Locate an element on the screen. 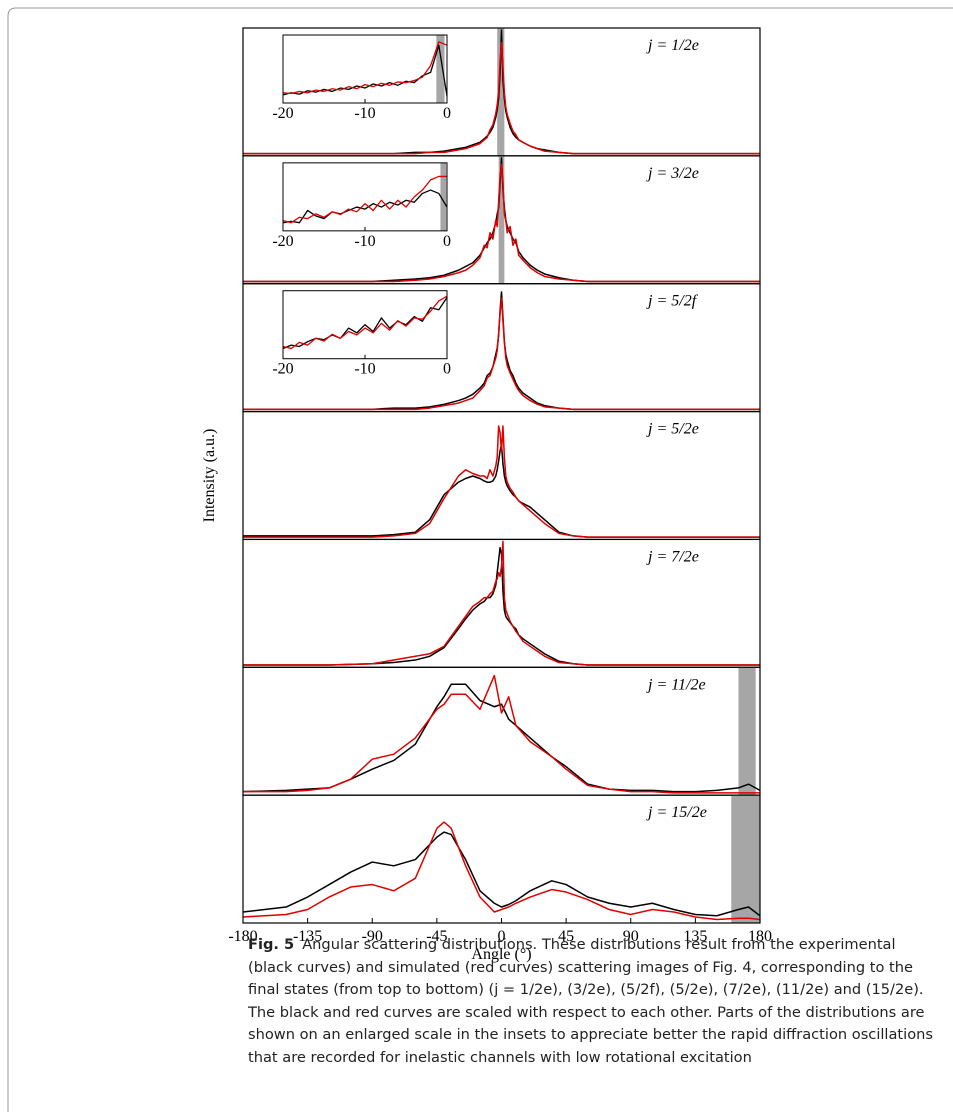 Image resolution: width=953 pixels, height=1112 pixels. annotation: j = 7/2e is located at coordinates (672, 556).